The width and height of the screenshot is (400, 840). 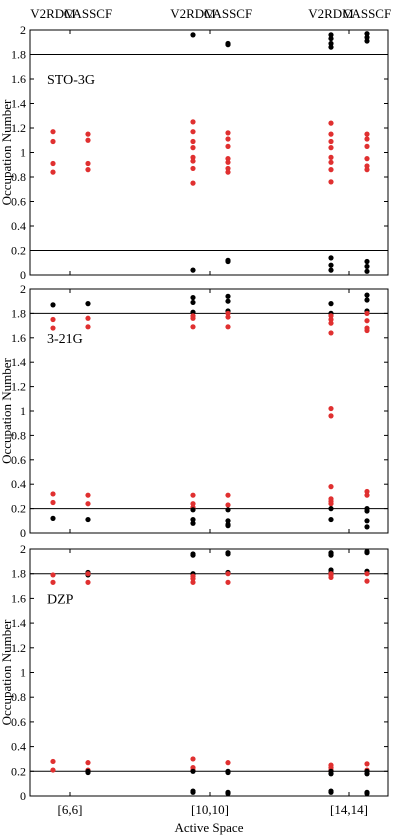 I want to click on basis-set-label: DZP, so click(x=60, y=599).